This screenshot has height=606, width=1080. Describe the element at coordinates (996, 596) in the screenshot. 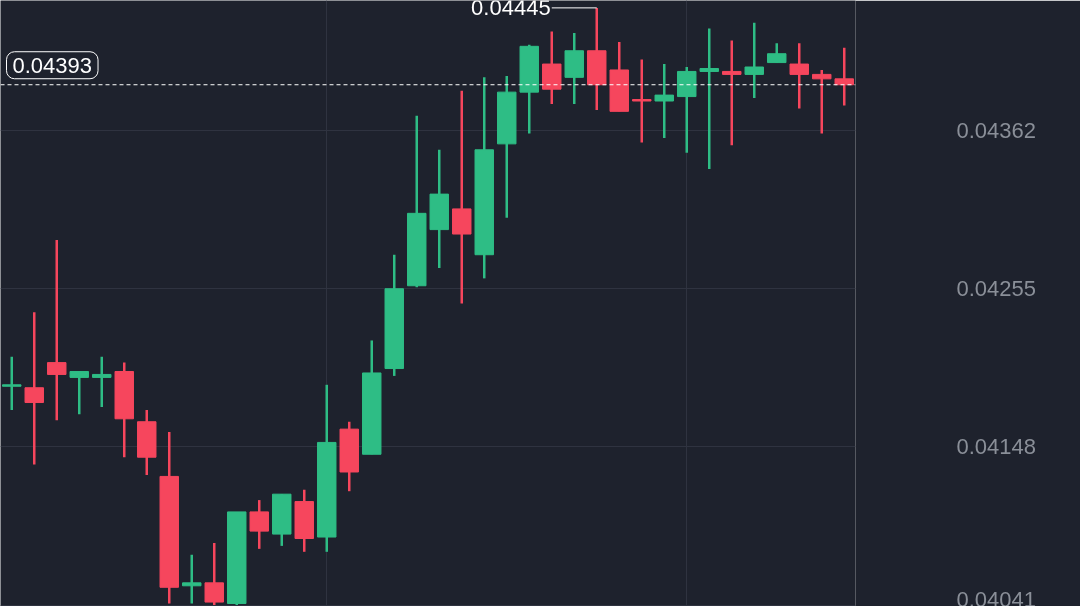

I see `y-tick-label: 0.04041` at that location.